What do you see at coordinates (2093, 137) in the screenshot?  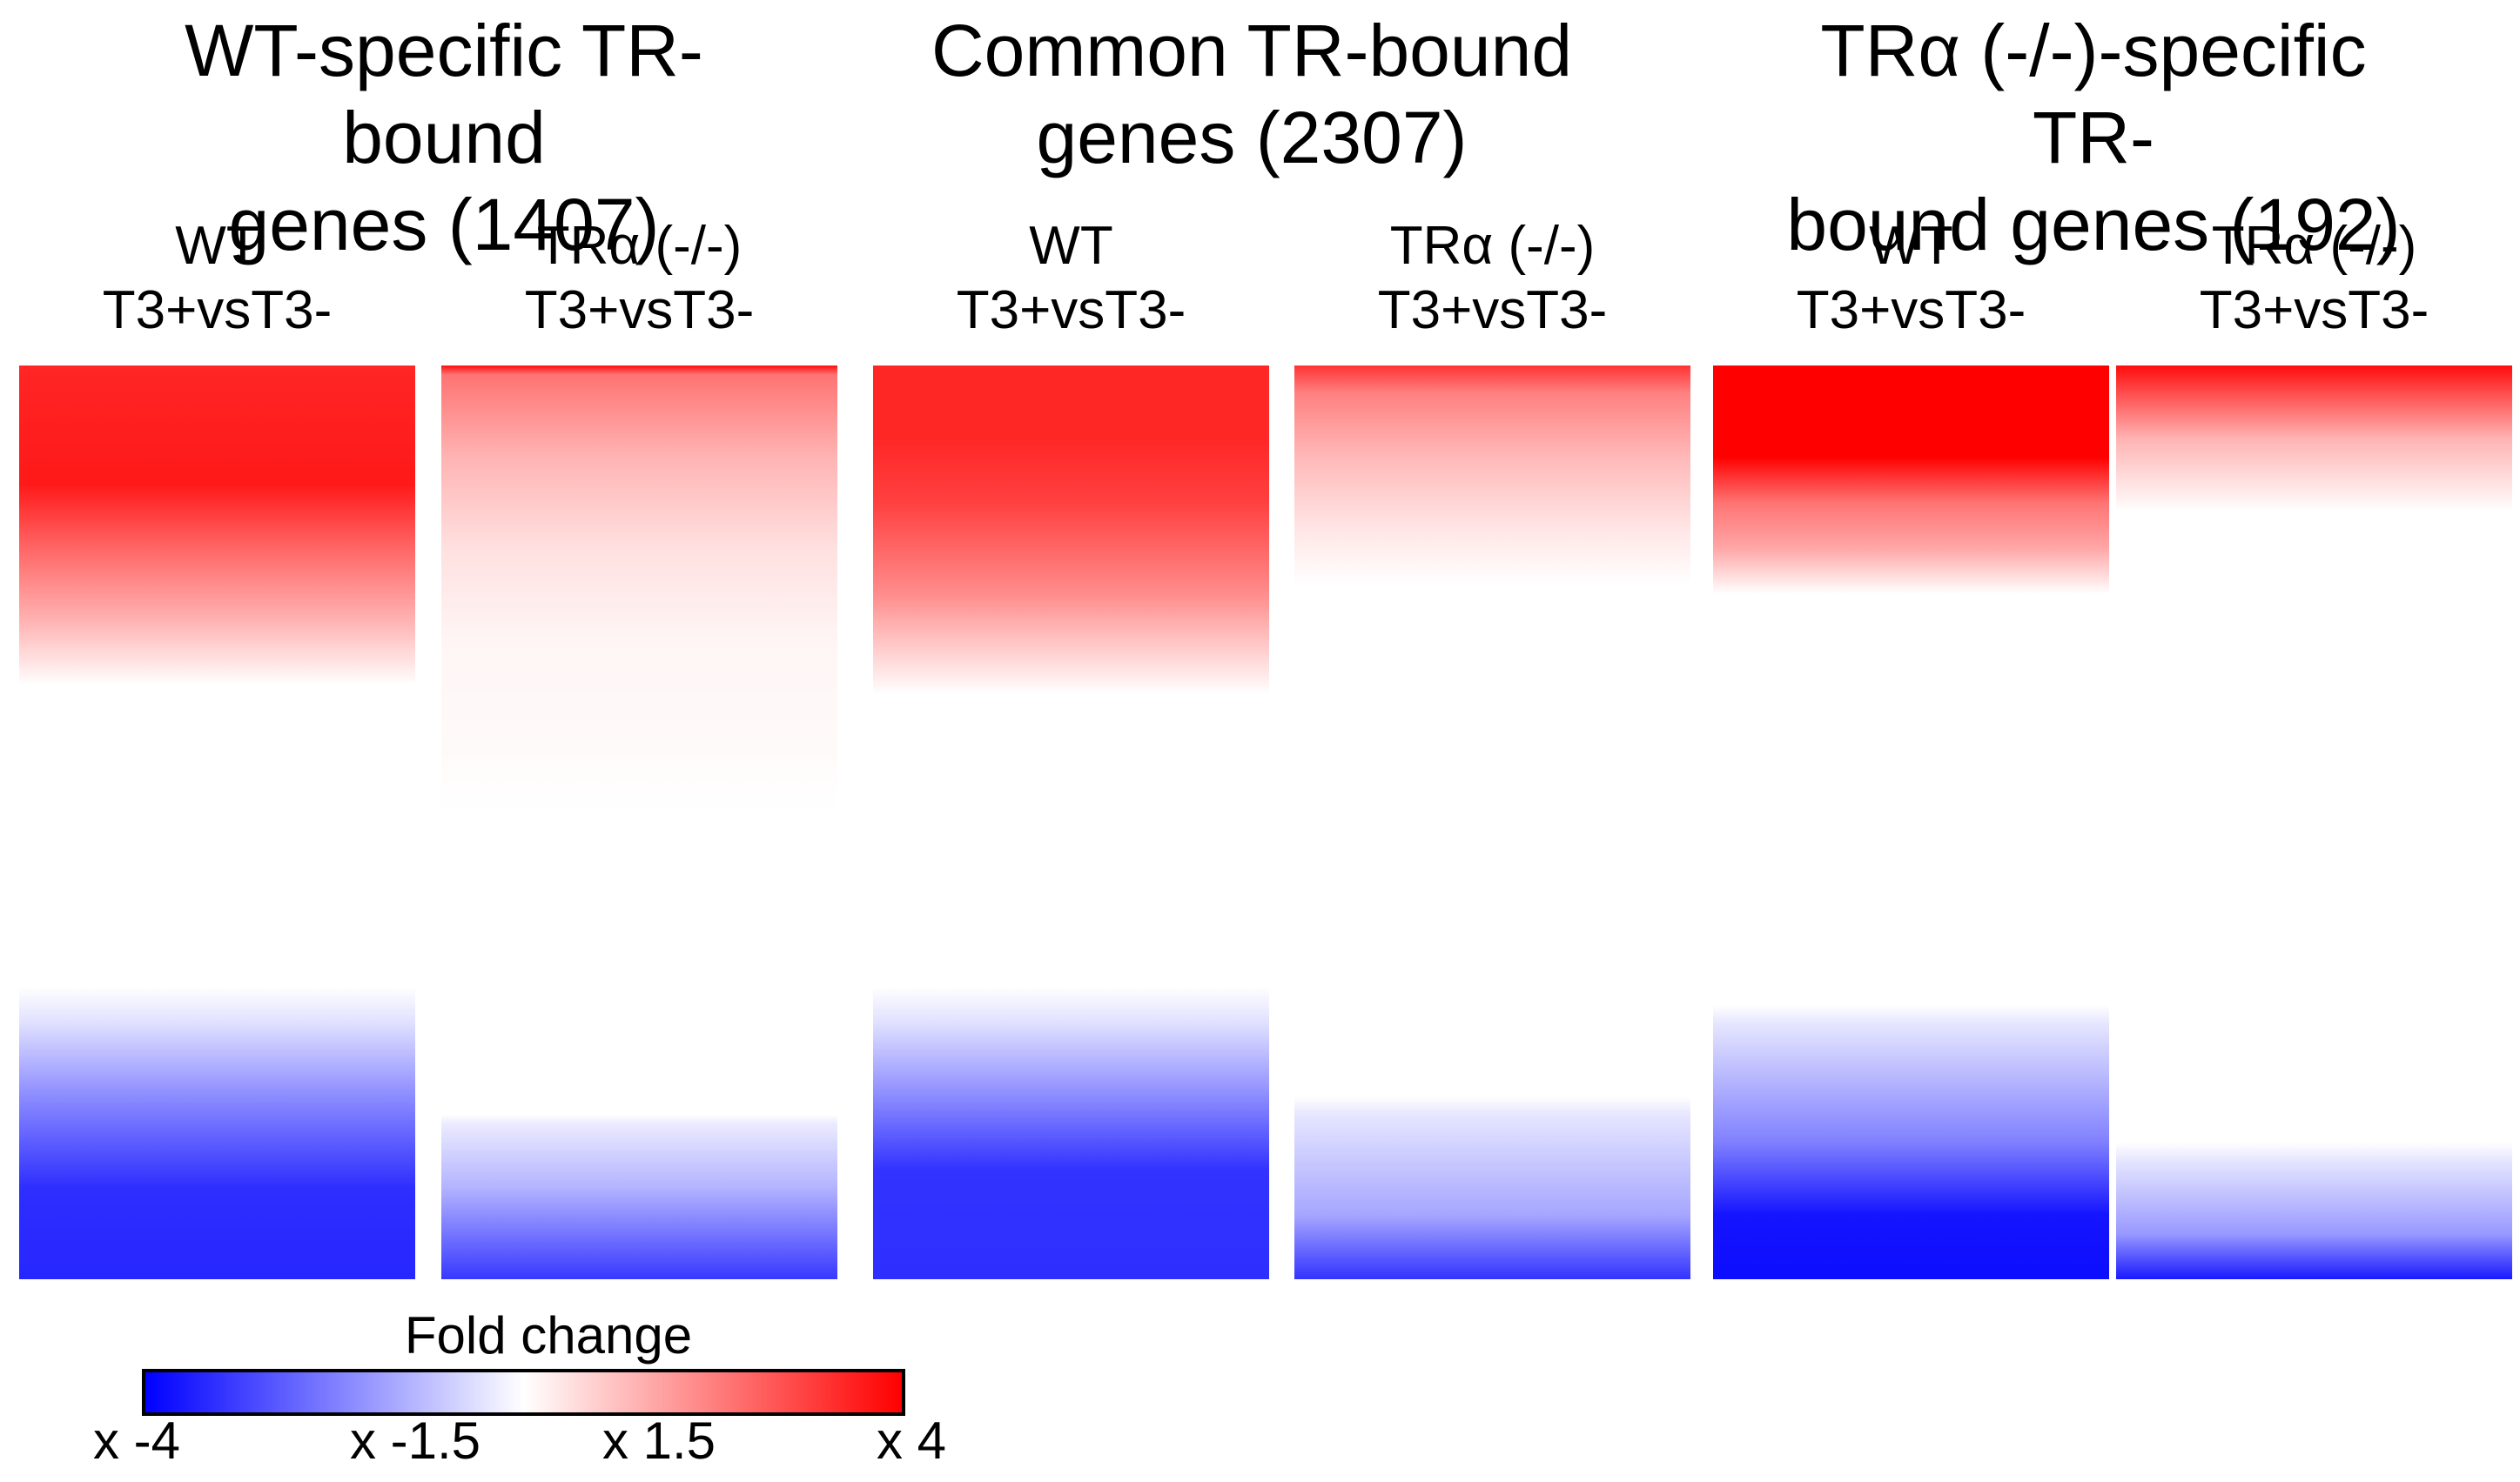 I see `group-title-tra-specific: TRα (-/-)-specific TR- bound genes (192)` at bounding box center [2093, 137].